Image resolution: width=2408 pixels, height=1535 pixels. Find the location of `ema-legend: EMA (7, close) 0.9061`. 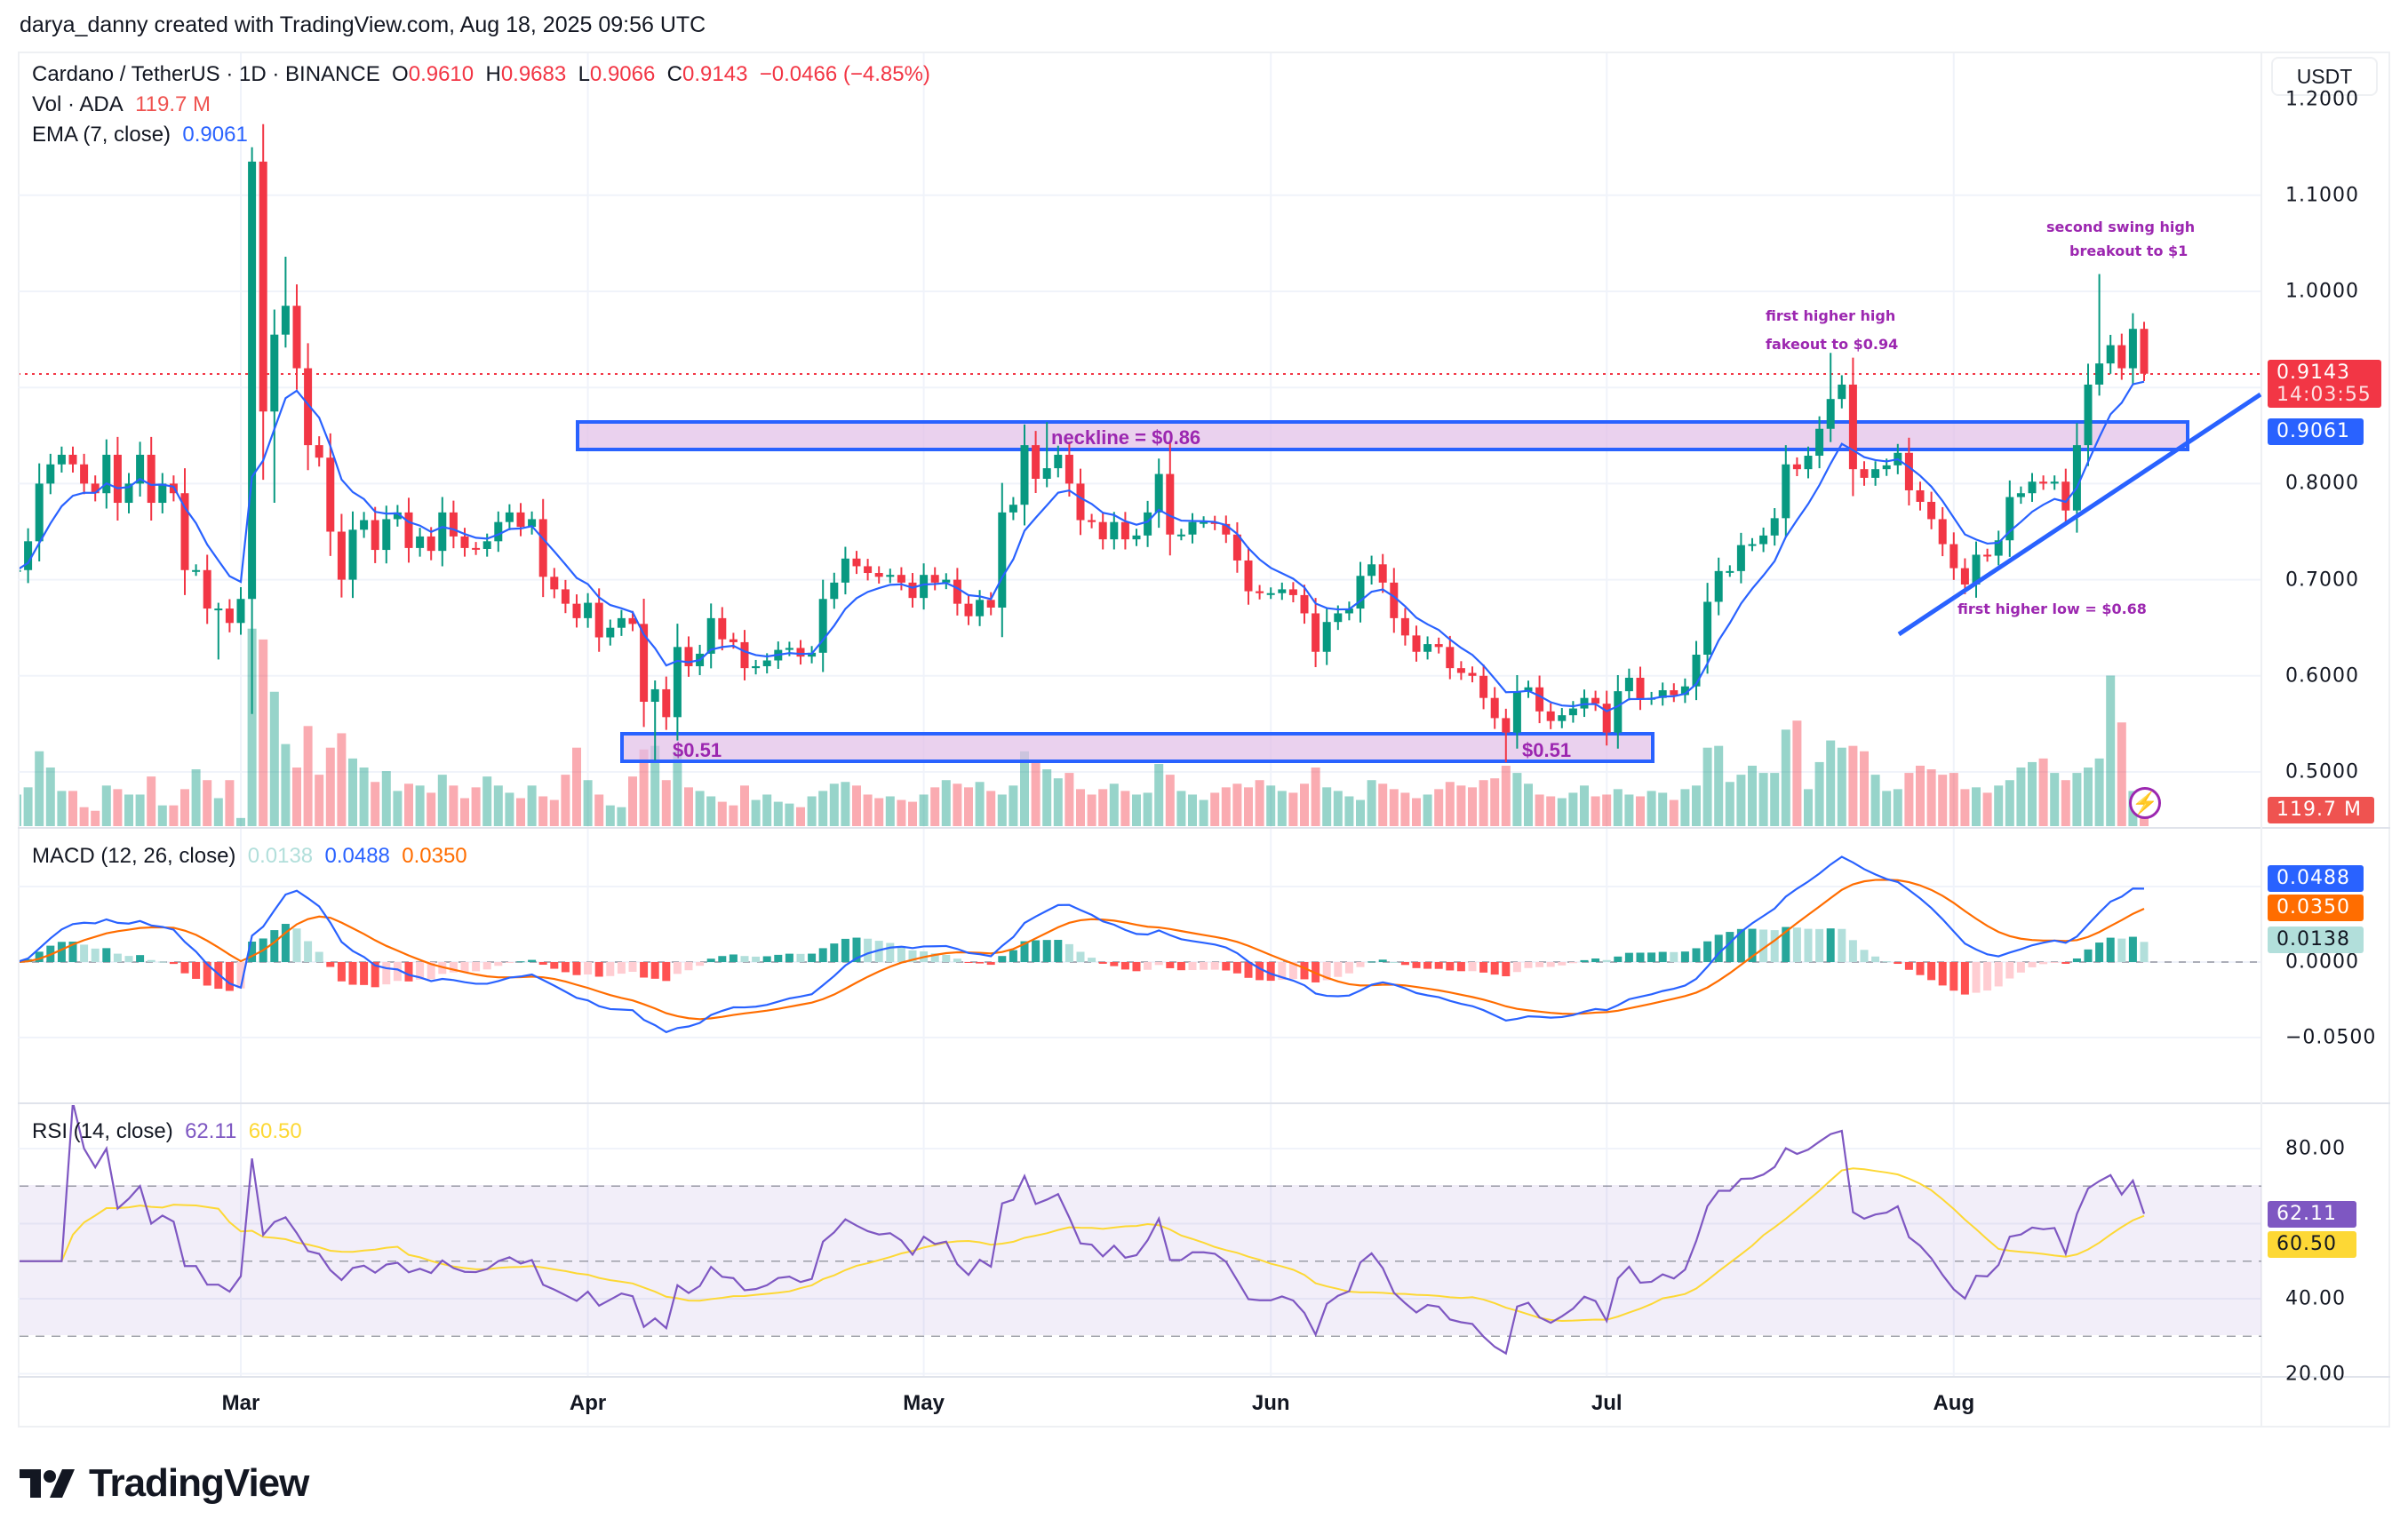

ema-legend: EMA (7, close) 0.9061 is located at coordinates (140, 135).